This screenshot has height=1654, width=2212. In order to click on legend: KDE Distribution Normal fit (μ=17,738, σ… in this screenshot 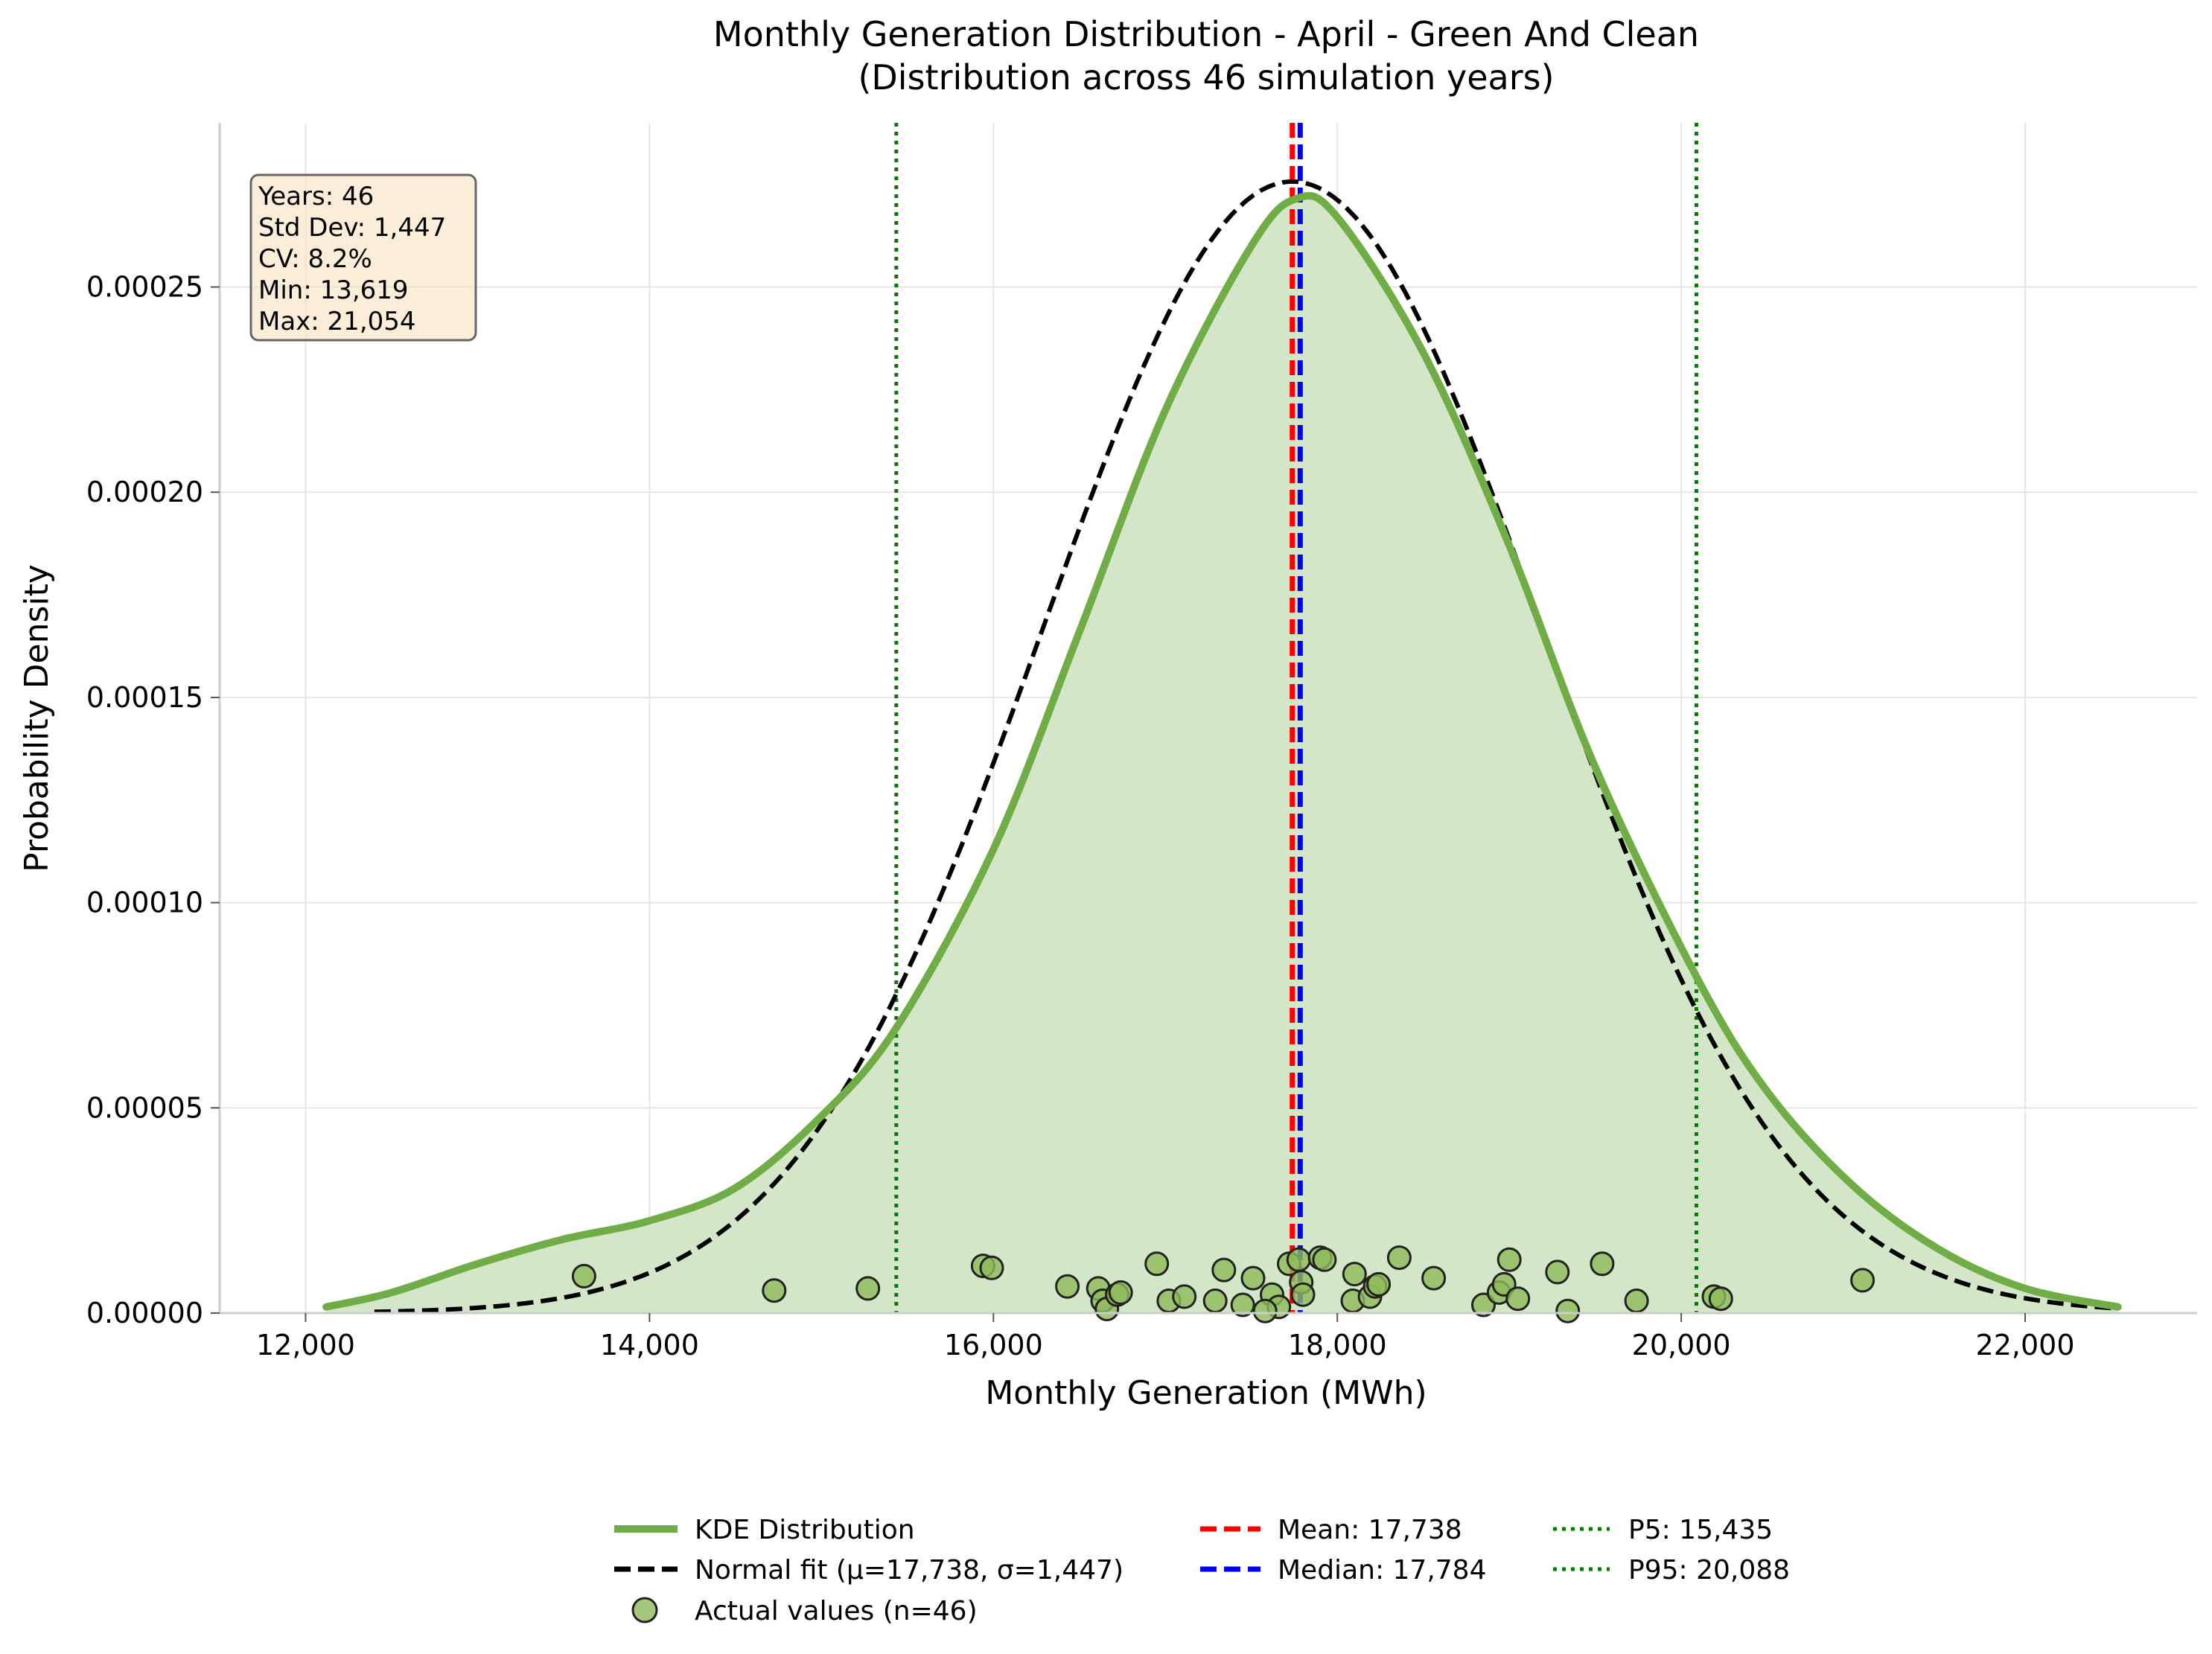, I will do `click(1202, 1570)`.